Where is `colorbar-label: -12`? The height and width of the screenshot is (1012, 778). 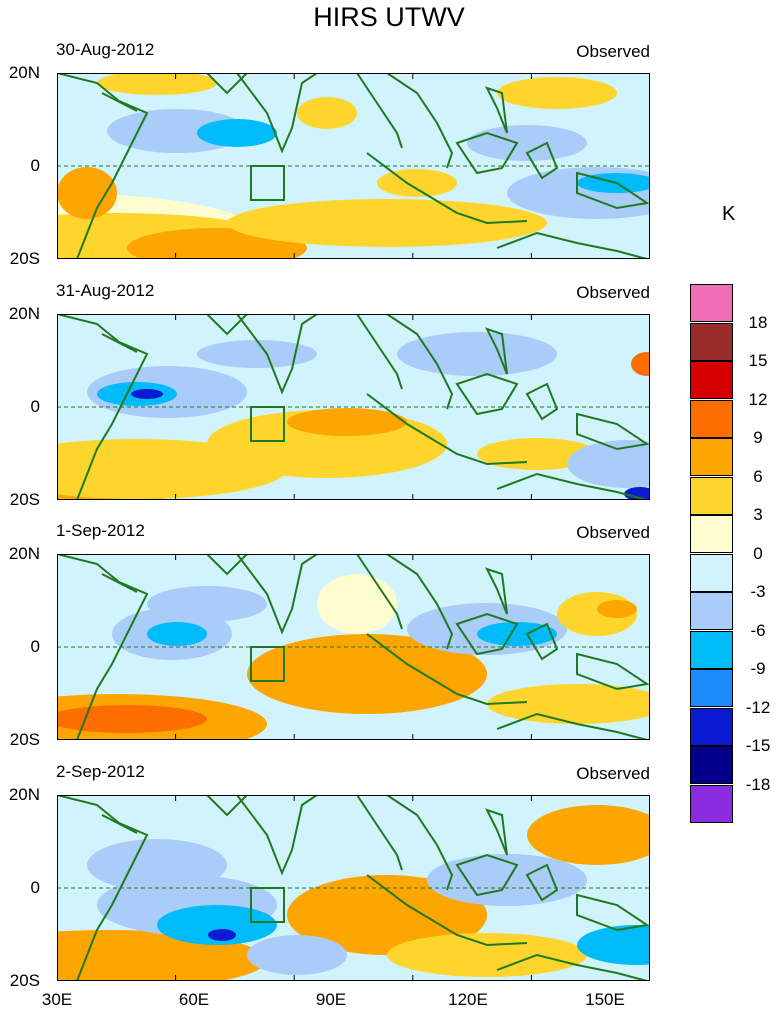 colorbar-label: -12 is located at coordinates (758, 707).